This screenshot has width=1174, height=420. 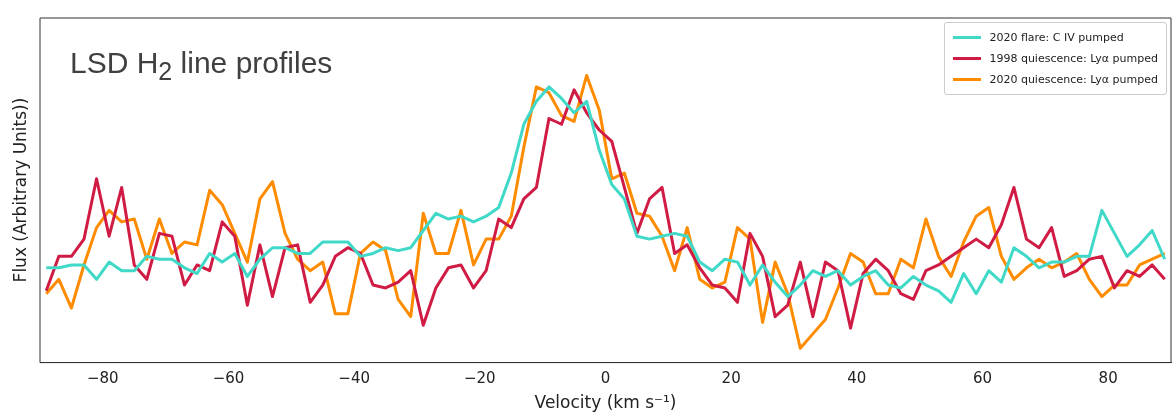 What do you see at coordinates (1073, 79) in the screenshot?
I see `legend-label: 2020 quiescence: Lyα pumped` at bounding box center [1073, 79].